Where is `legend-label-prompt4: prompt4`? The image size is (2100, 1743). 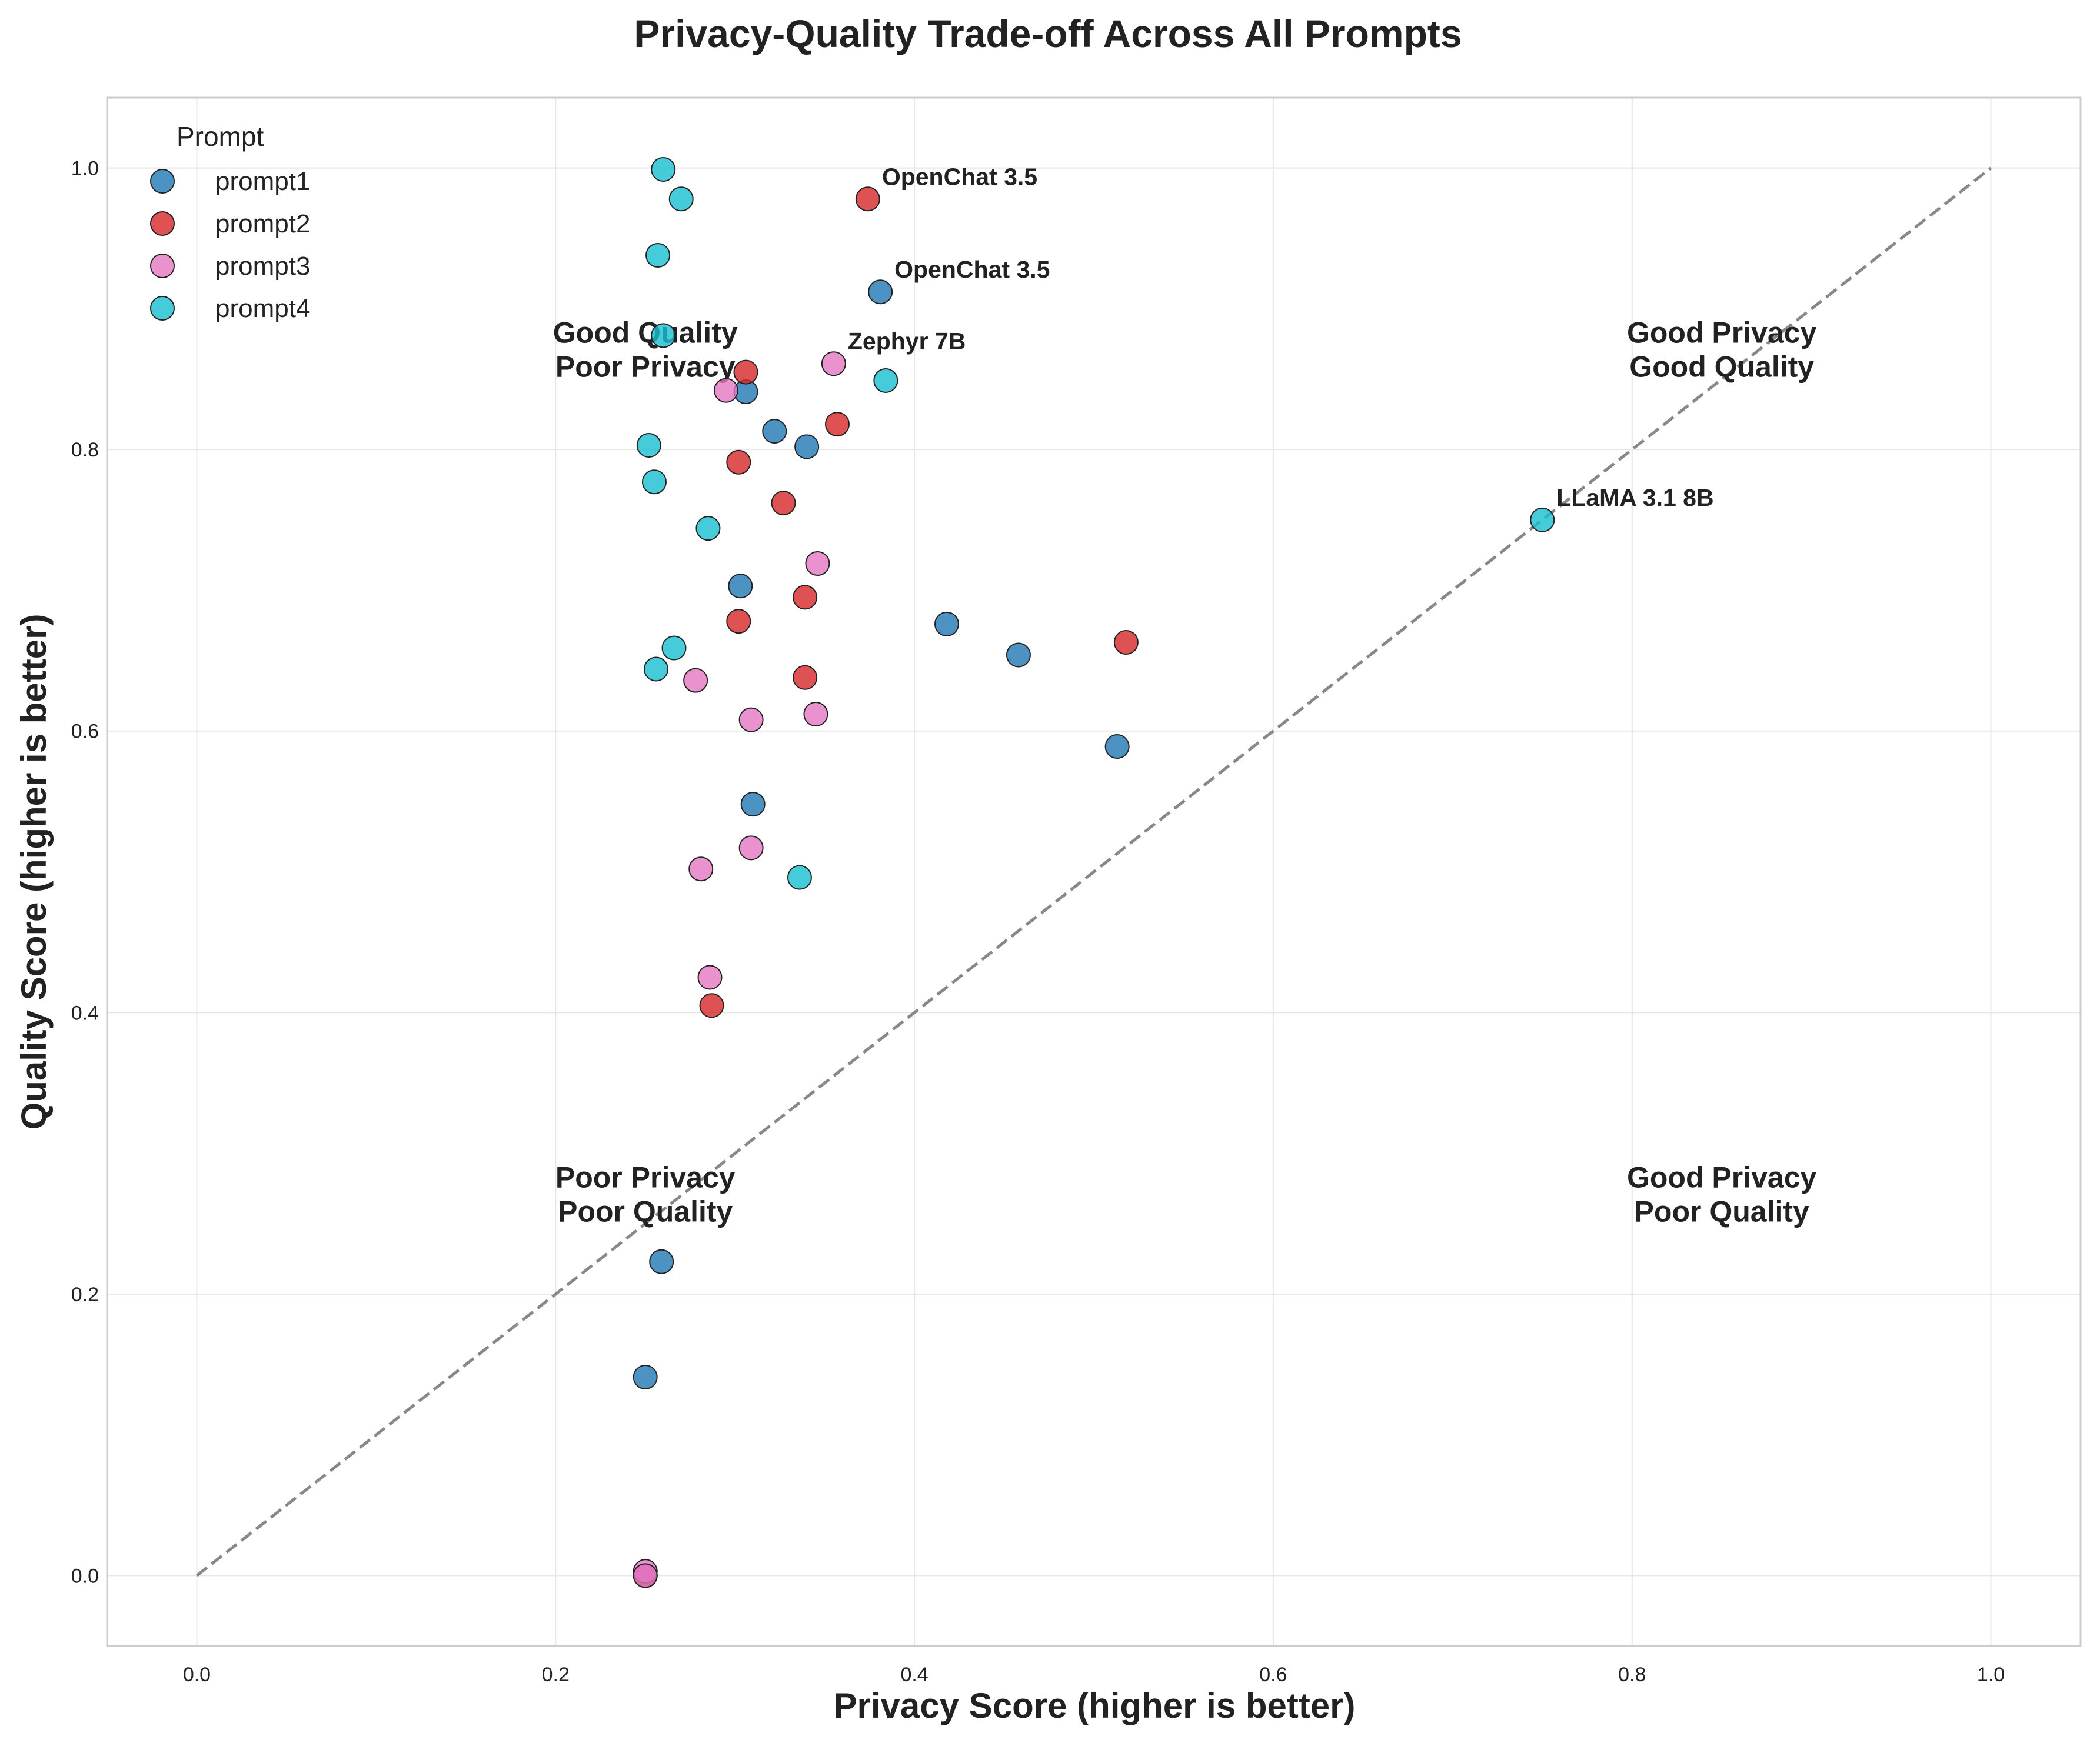 legend-label-prompt4: prompt4 is located at coordinates (262, 308).